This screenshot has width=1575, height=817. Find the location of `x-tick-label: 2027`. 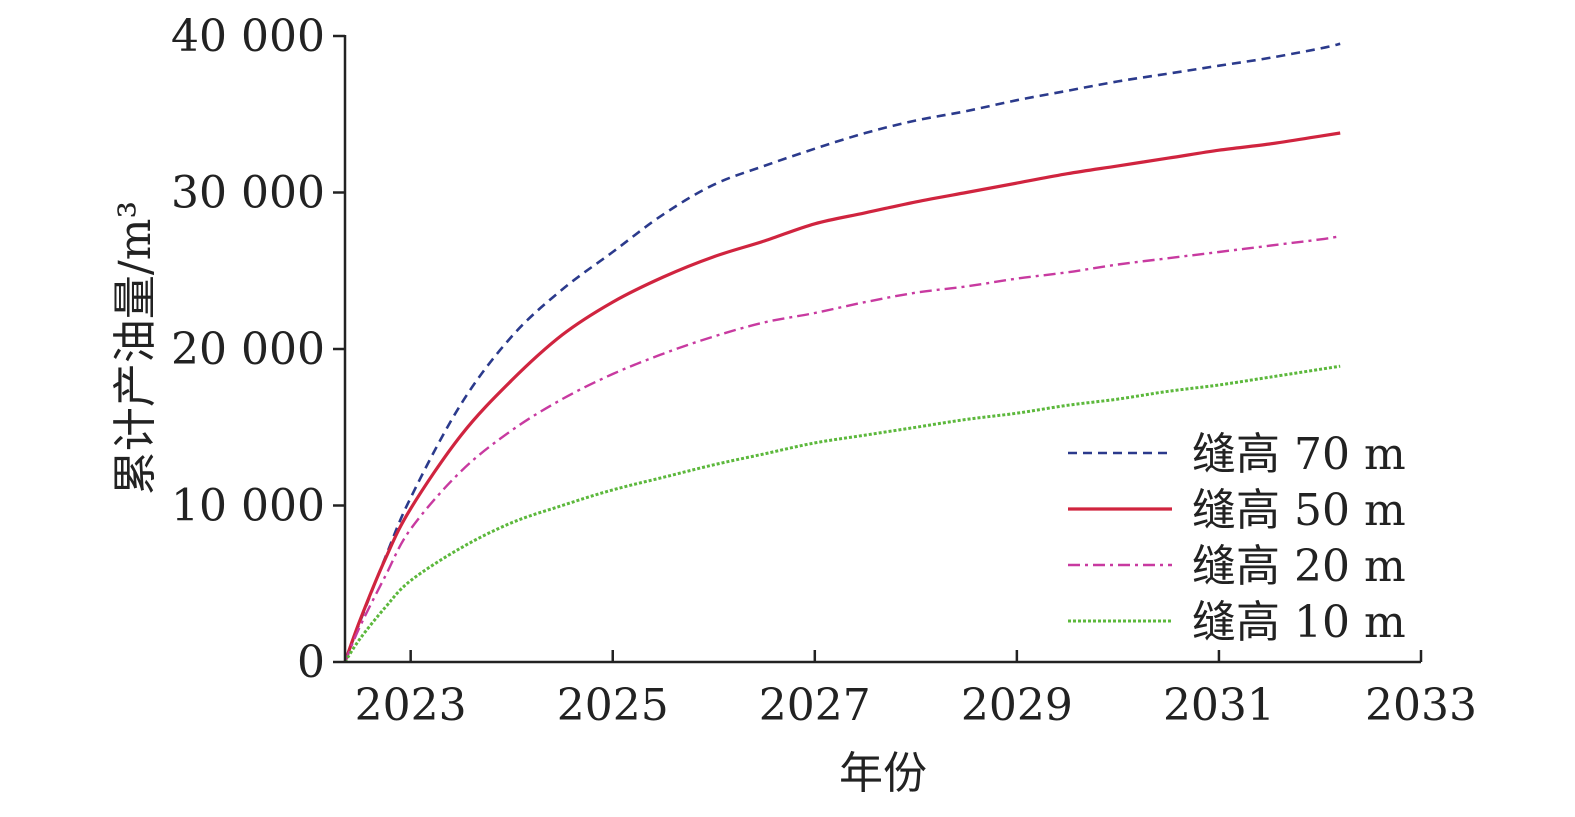

x-tick-label: 2027 is located at coordinates (815, 705).